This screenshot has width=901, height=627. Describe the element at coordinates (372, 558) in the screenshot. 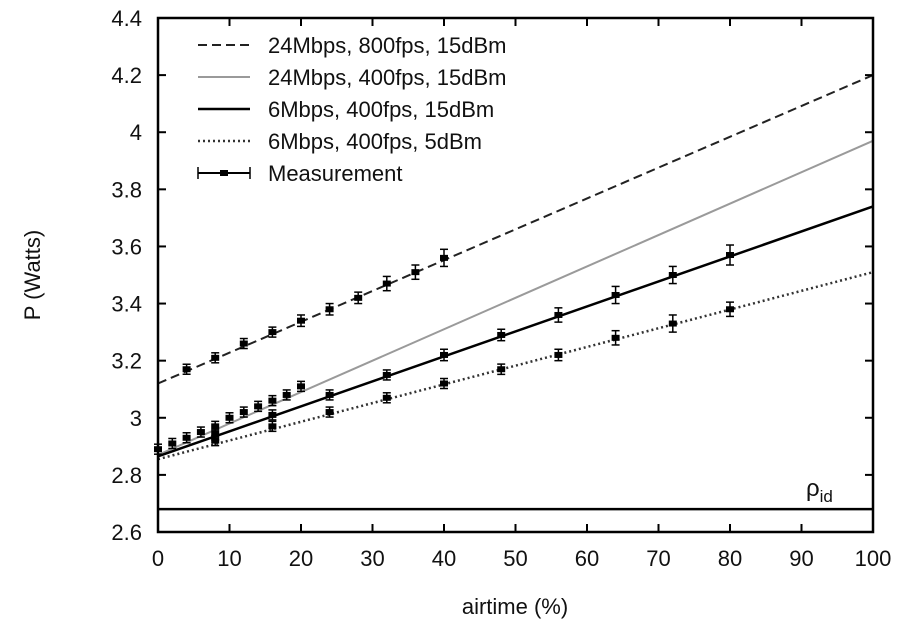

I see `x-tick-label: 30` at that location.